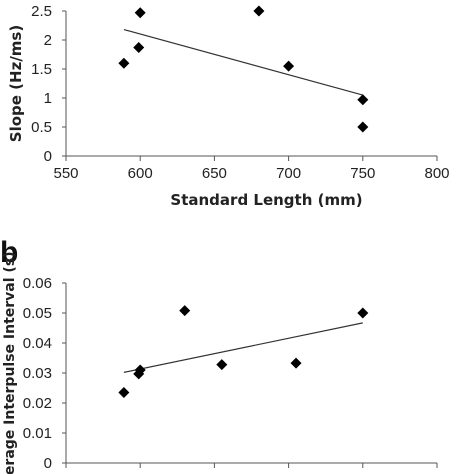 The height and width of the screenshot is (474, 474). I want to click on y-tick-label: 0.5, so click(41, 127).